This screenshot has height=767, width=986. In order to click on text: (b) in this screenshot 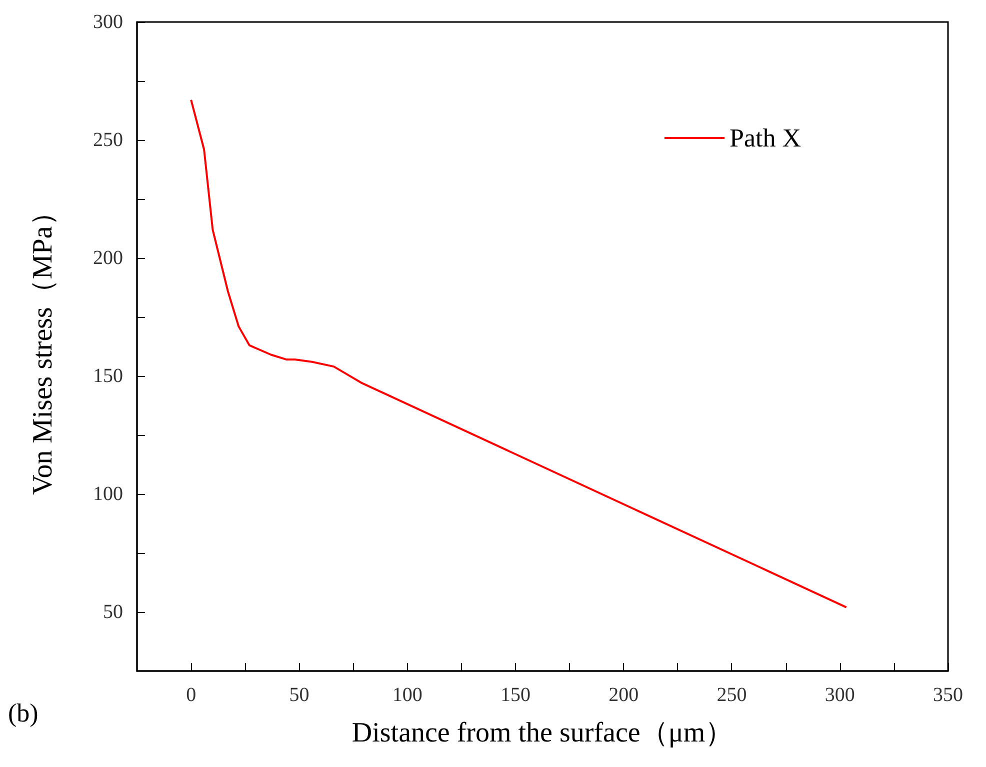, I will do `click(23, 713)`.